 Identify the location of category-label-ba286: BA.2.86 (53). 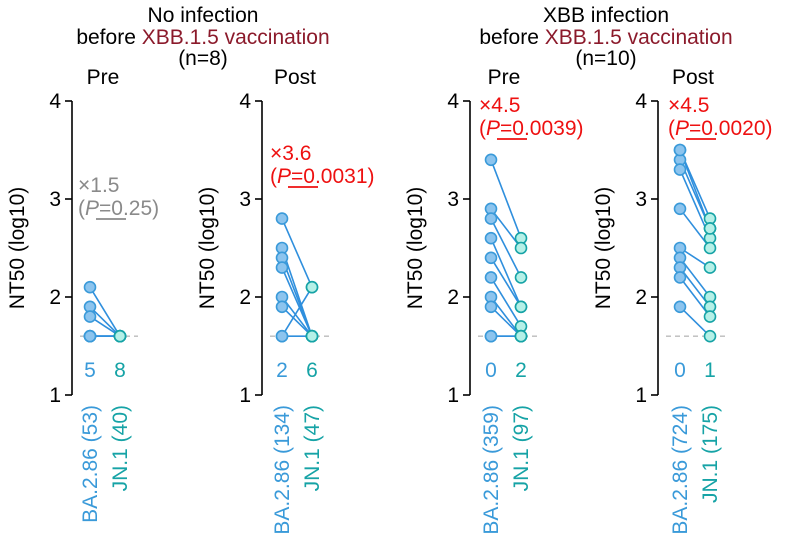
(90, 464).